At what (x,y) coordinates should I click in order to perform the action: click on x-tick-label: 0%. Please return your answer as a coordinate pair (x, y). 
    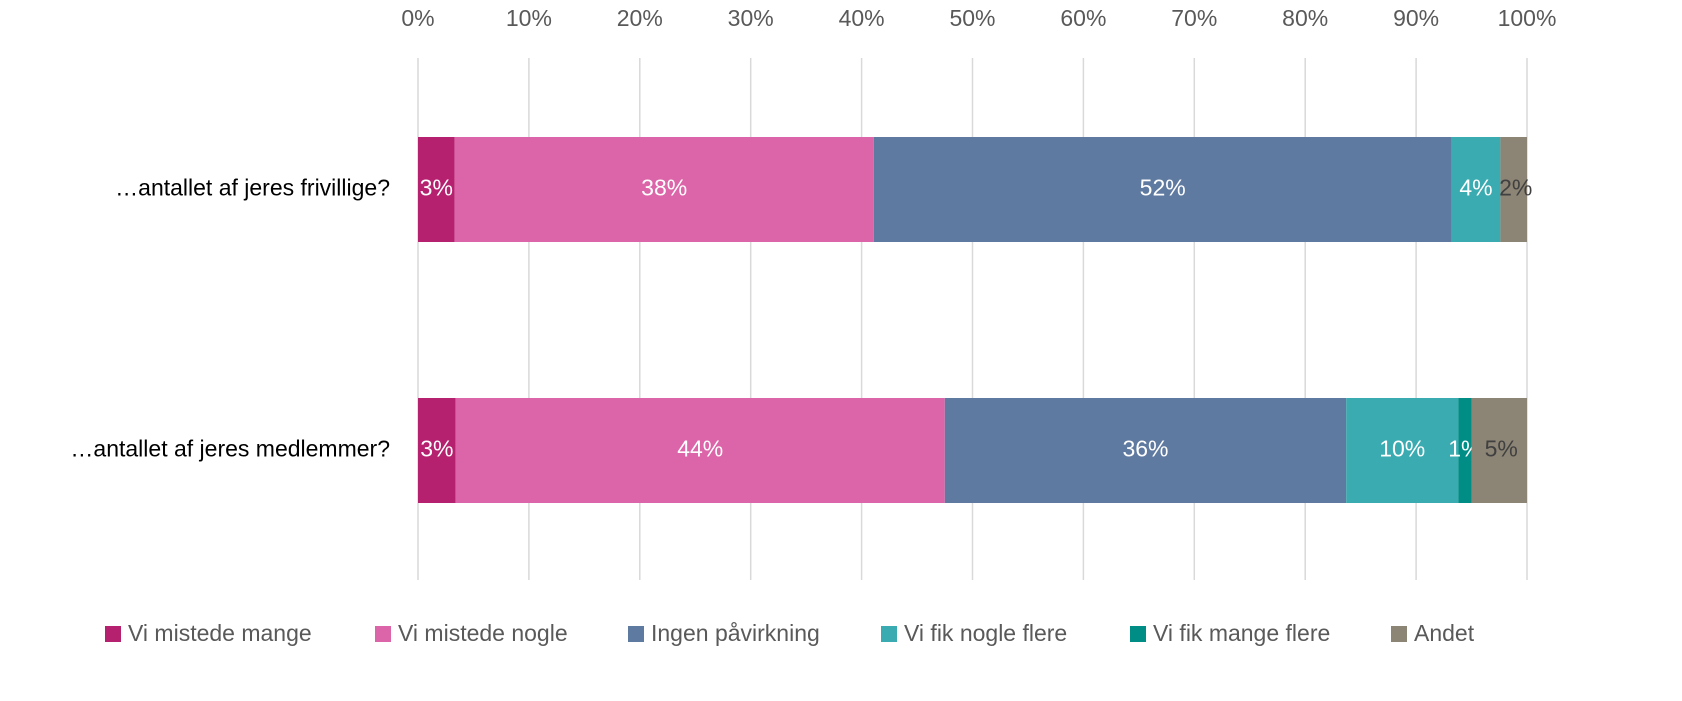
    Looking at the image, I should click on (417, 18).